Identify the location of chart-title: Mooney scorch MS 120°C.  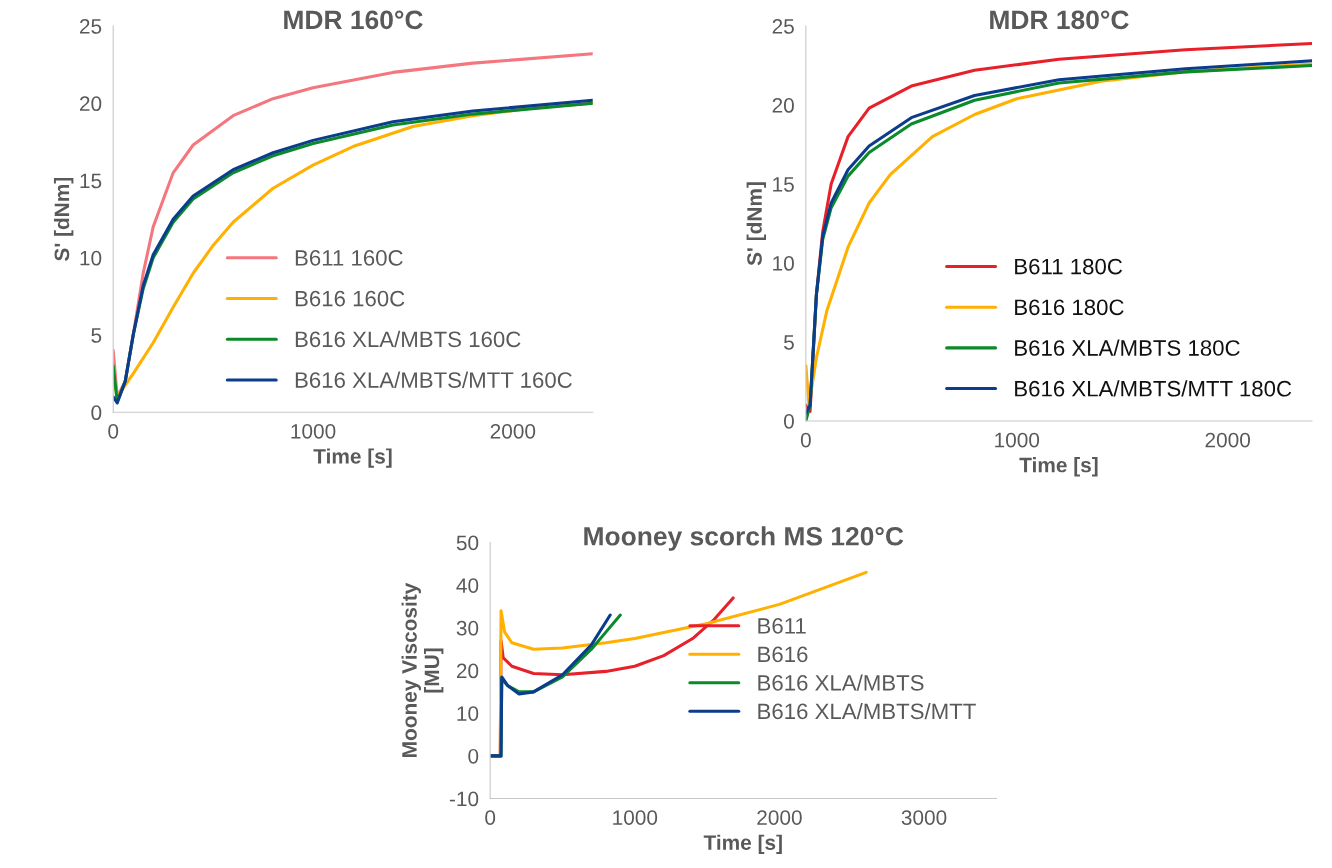
(744, 538).